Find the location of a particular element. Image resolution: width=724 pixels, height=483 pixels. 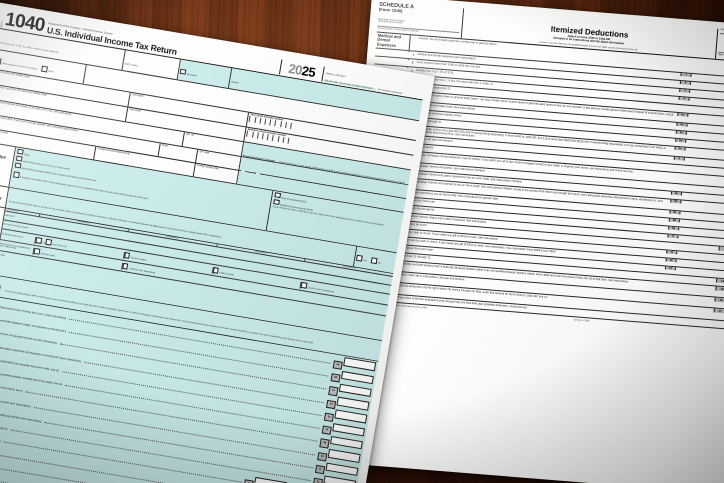

income-amount-label: 1c is located at coordinates (333, 391).